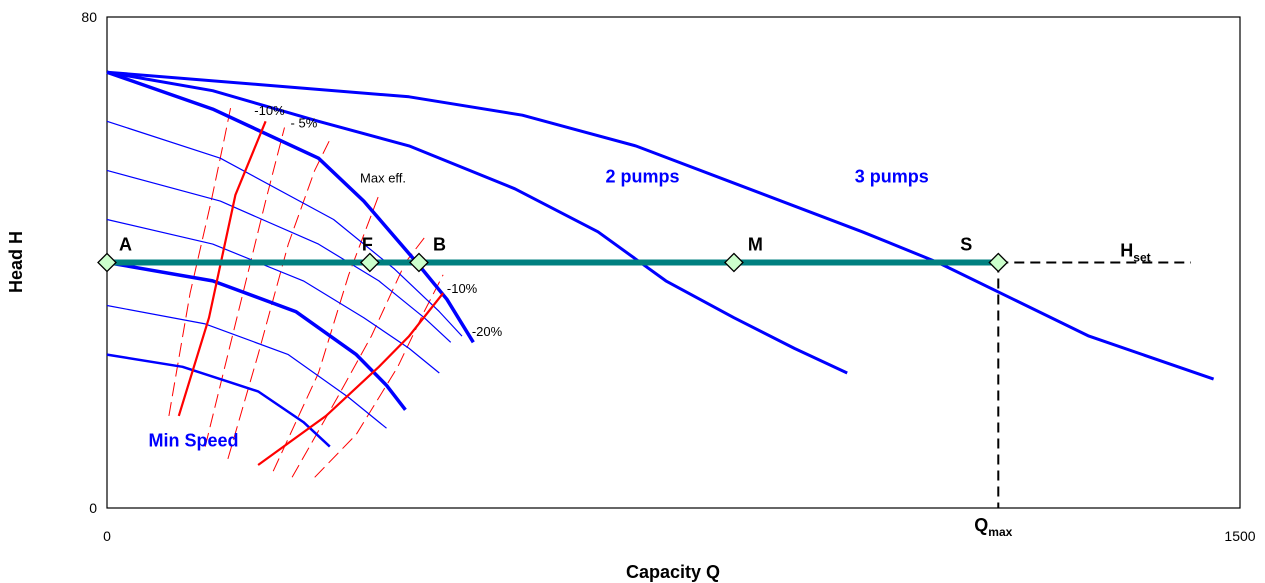 Image resolution: width=1265 pixels, height=583 pixels. I want to click on y-tick-bottom: 0, so click(93, 508).